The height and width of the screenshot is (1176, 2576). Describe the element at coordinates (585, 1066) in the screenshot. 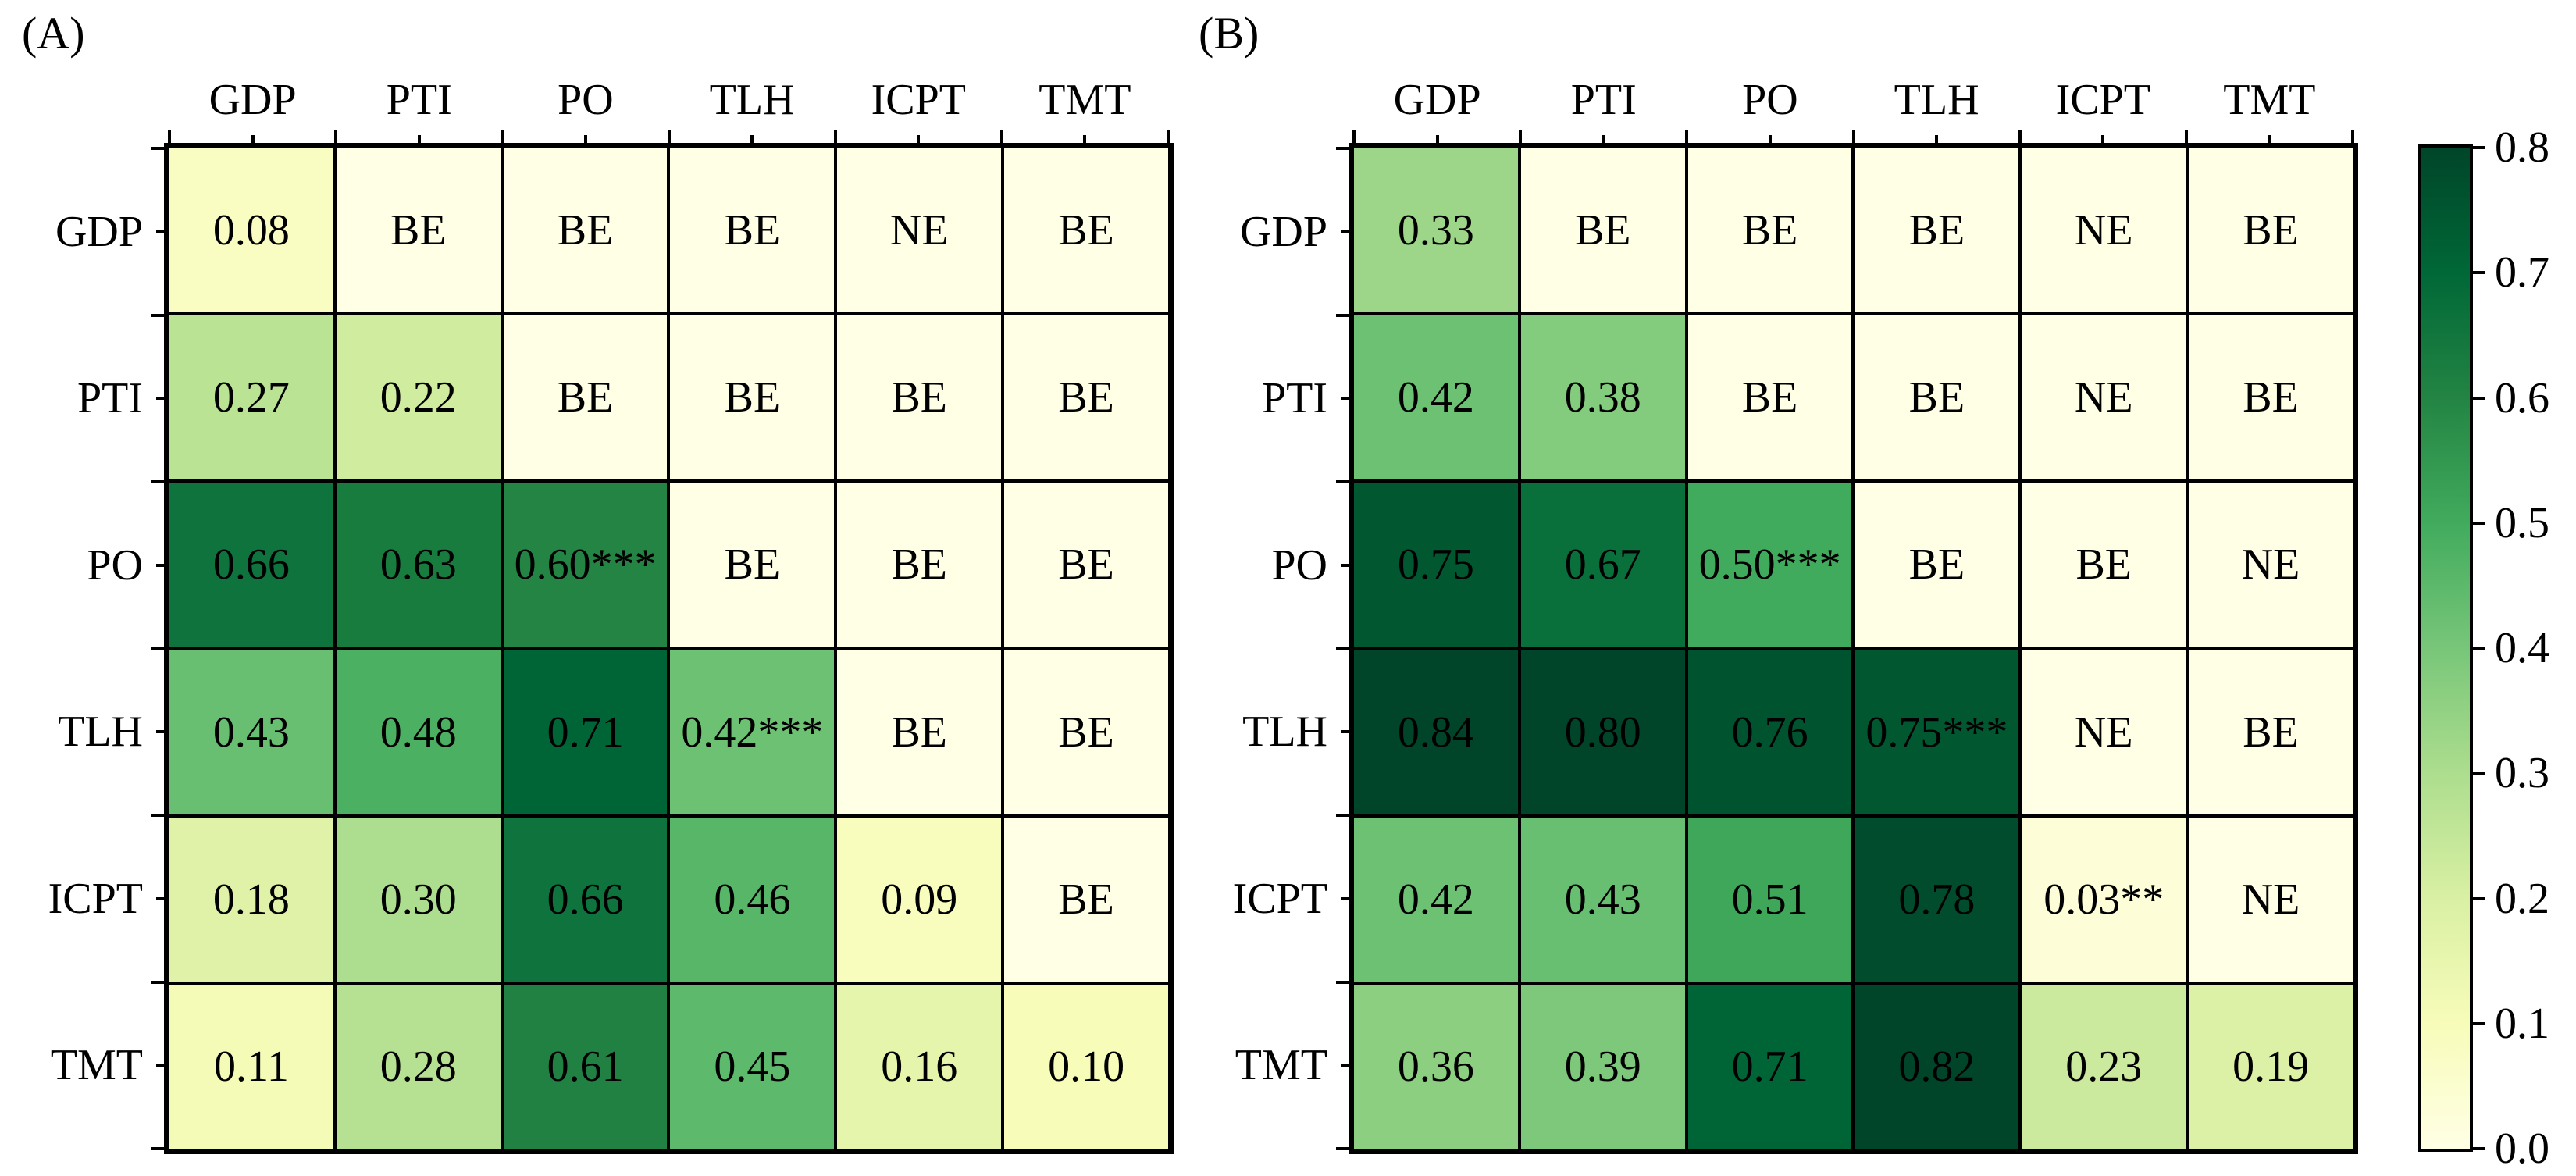

I see `heatmap-cell: 0.61` at that location.